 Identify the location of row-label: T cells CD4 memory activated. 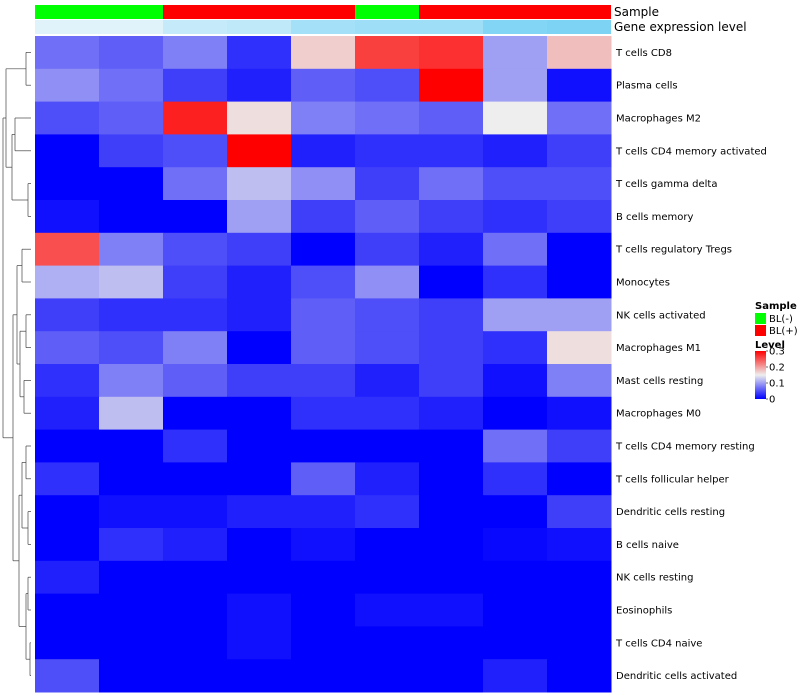
(691, 151).